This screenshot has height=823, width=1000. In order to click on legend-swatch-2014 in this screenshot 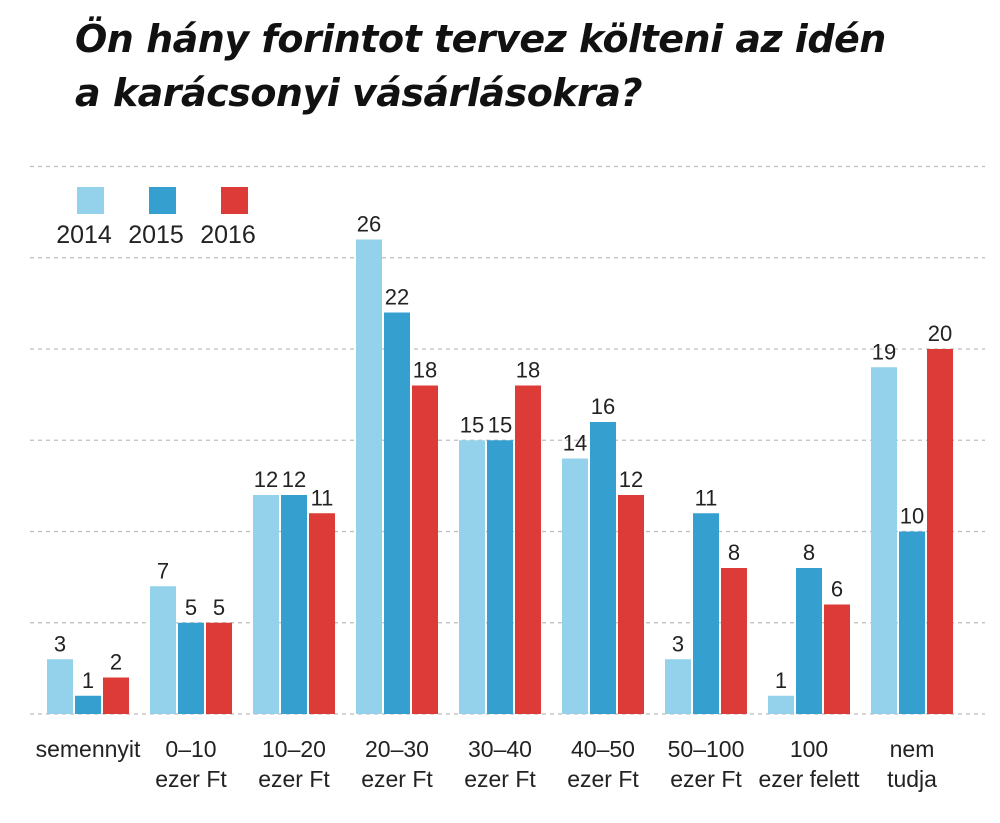, I will do `click(90, 200)`.